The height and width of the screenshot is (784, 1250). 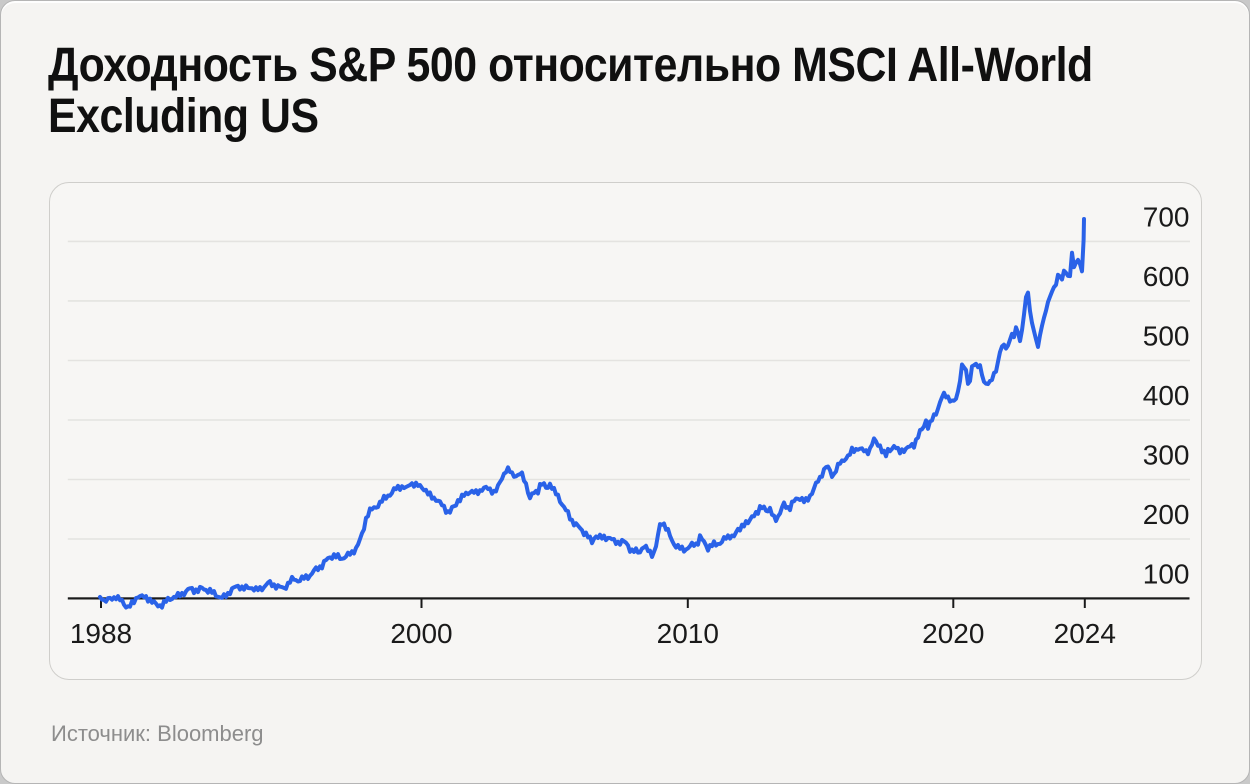 I want to click on svg-text: 300, so click(x=1166, y=455).